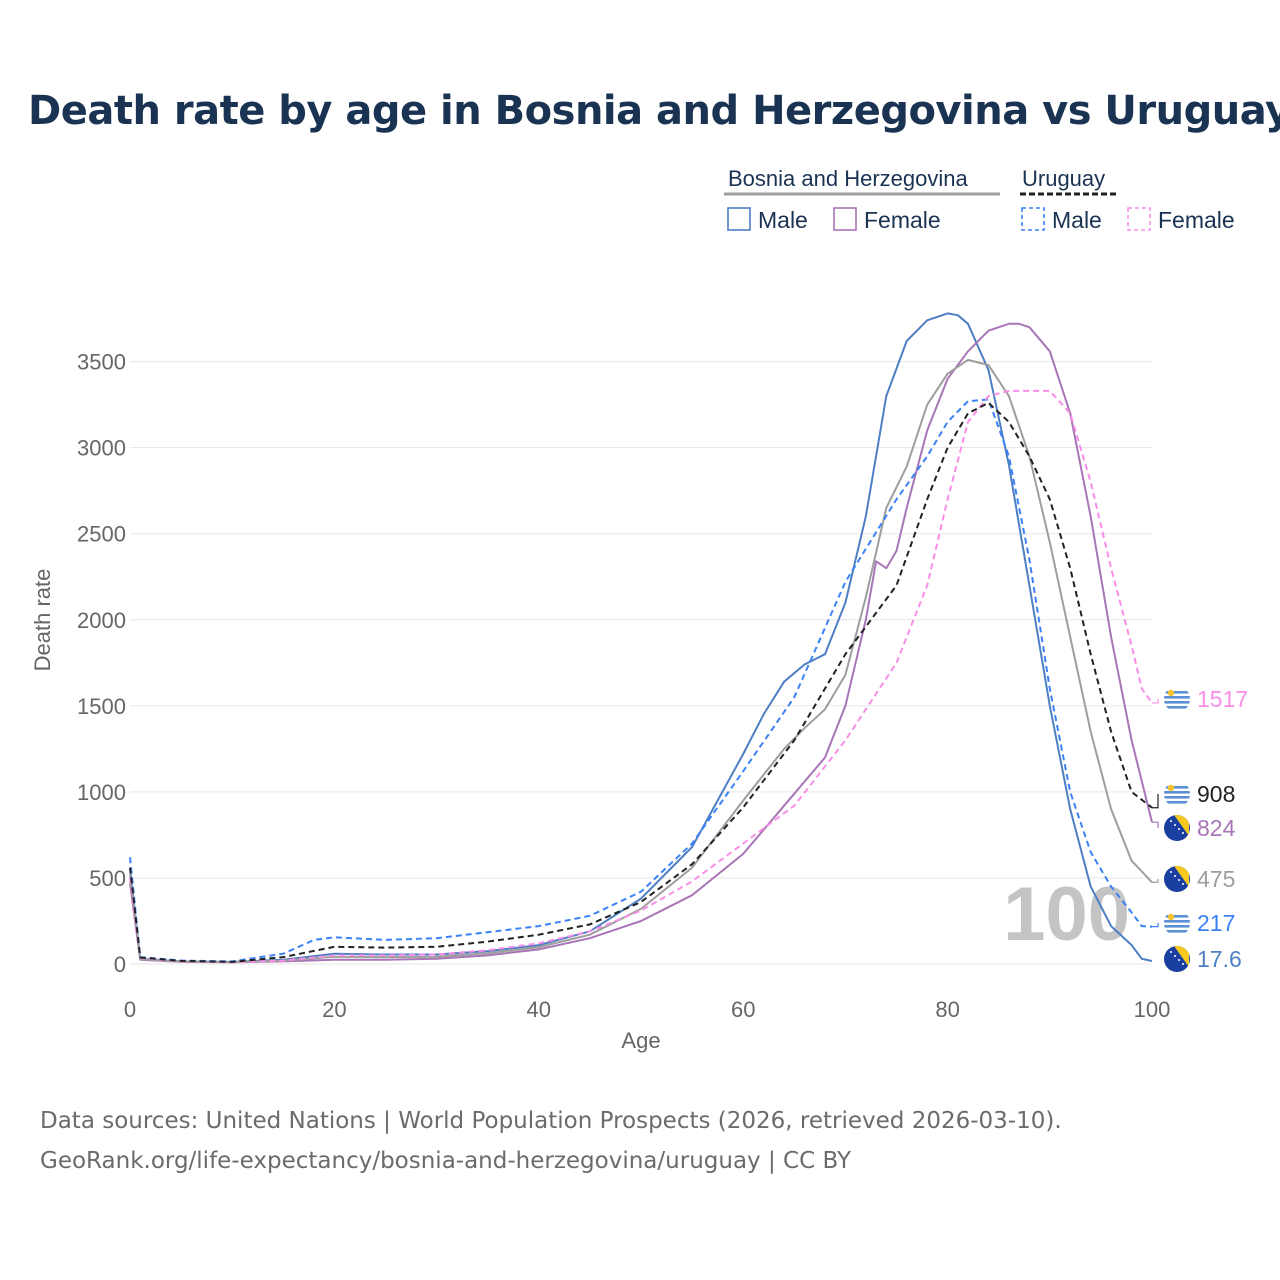 The image size is (1280, 1280). I want to click on x-tick-label: 20, so click(334, 1009).